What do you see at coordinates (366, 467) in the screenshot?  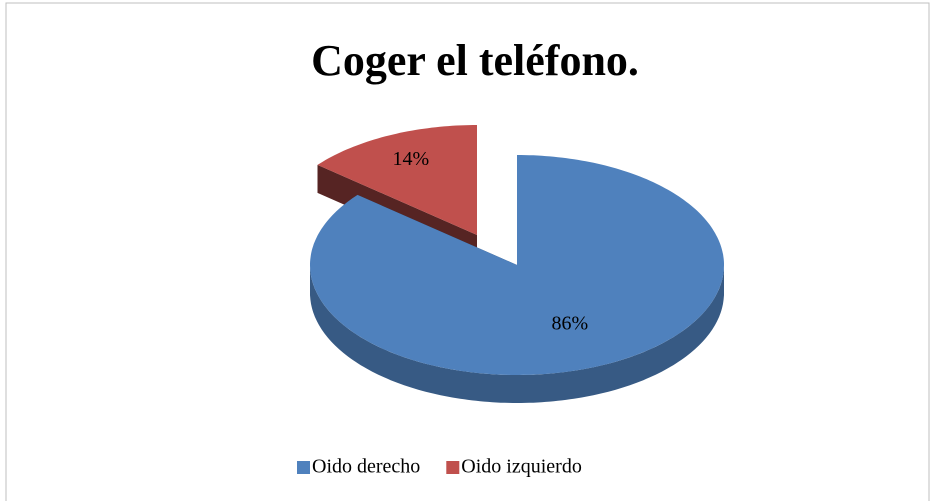 I see `legend-label: Oido derecho` at bounding box center [366, 467].